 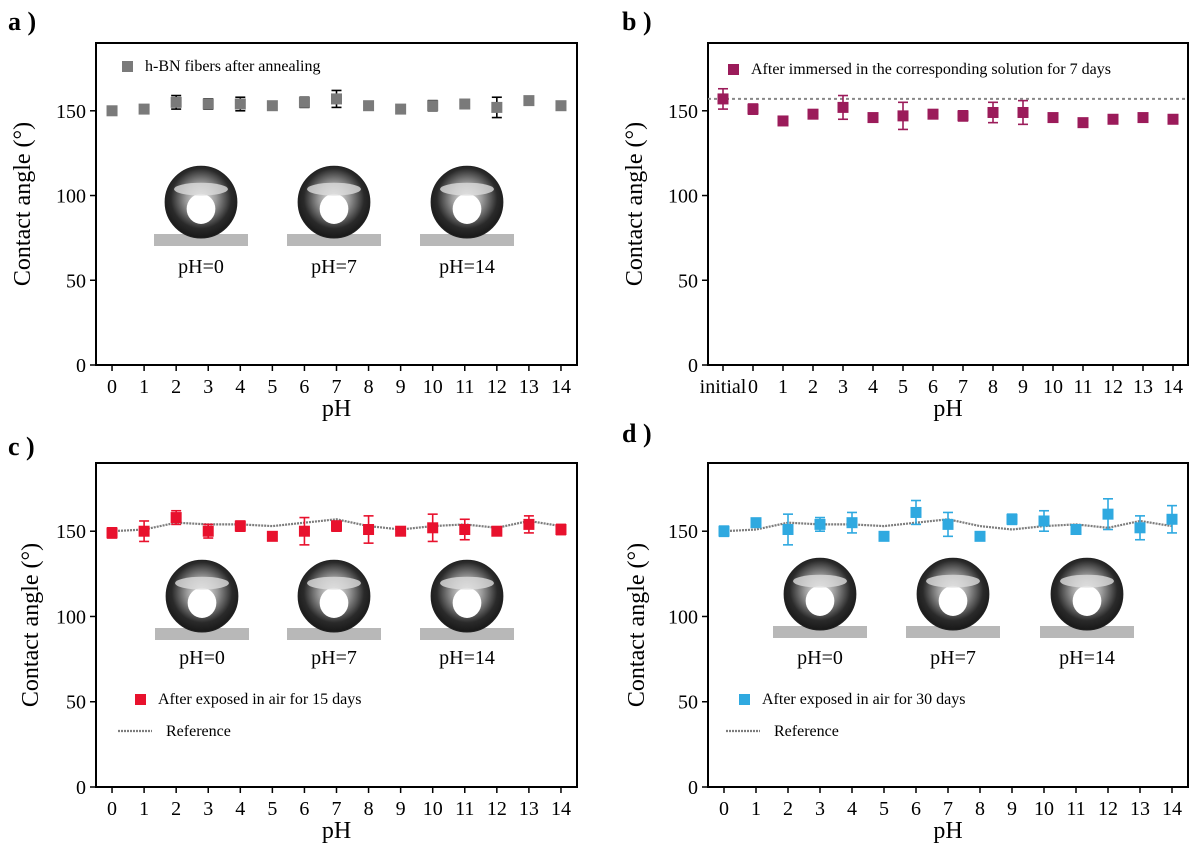 What do you see at coordinates (433, 809) in the screenshot?
I see `x-tick-label: 10` at bounding box center [433, 809].